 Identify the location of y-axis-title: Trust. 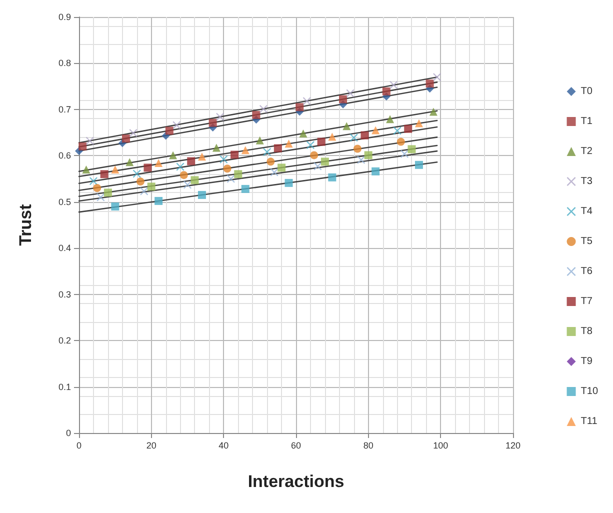
(25, 225).